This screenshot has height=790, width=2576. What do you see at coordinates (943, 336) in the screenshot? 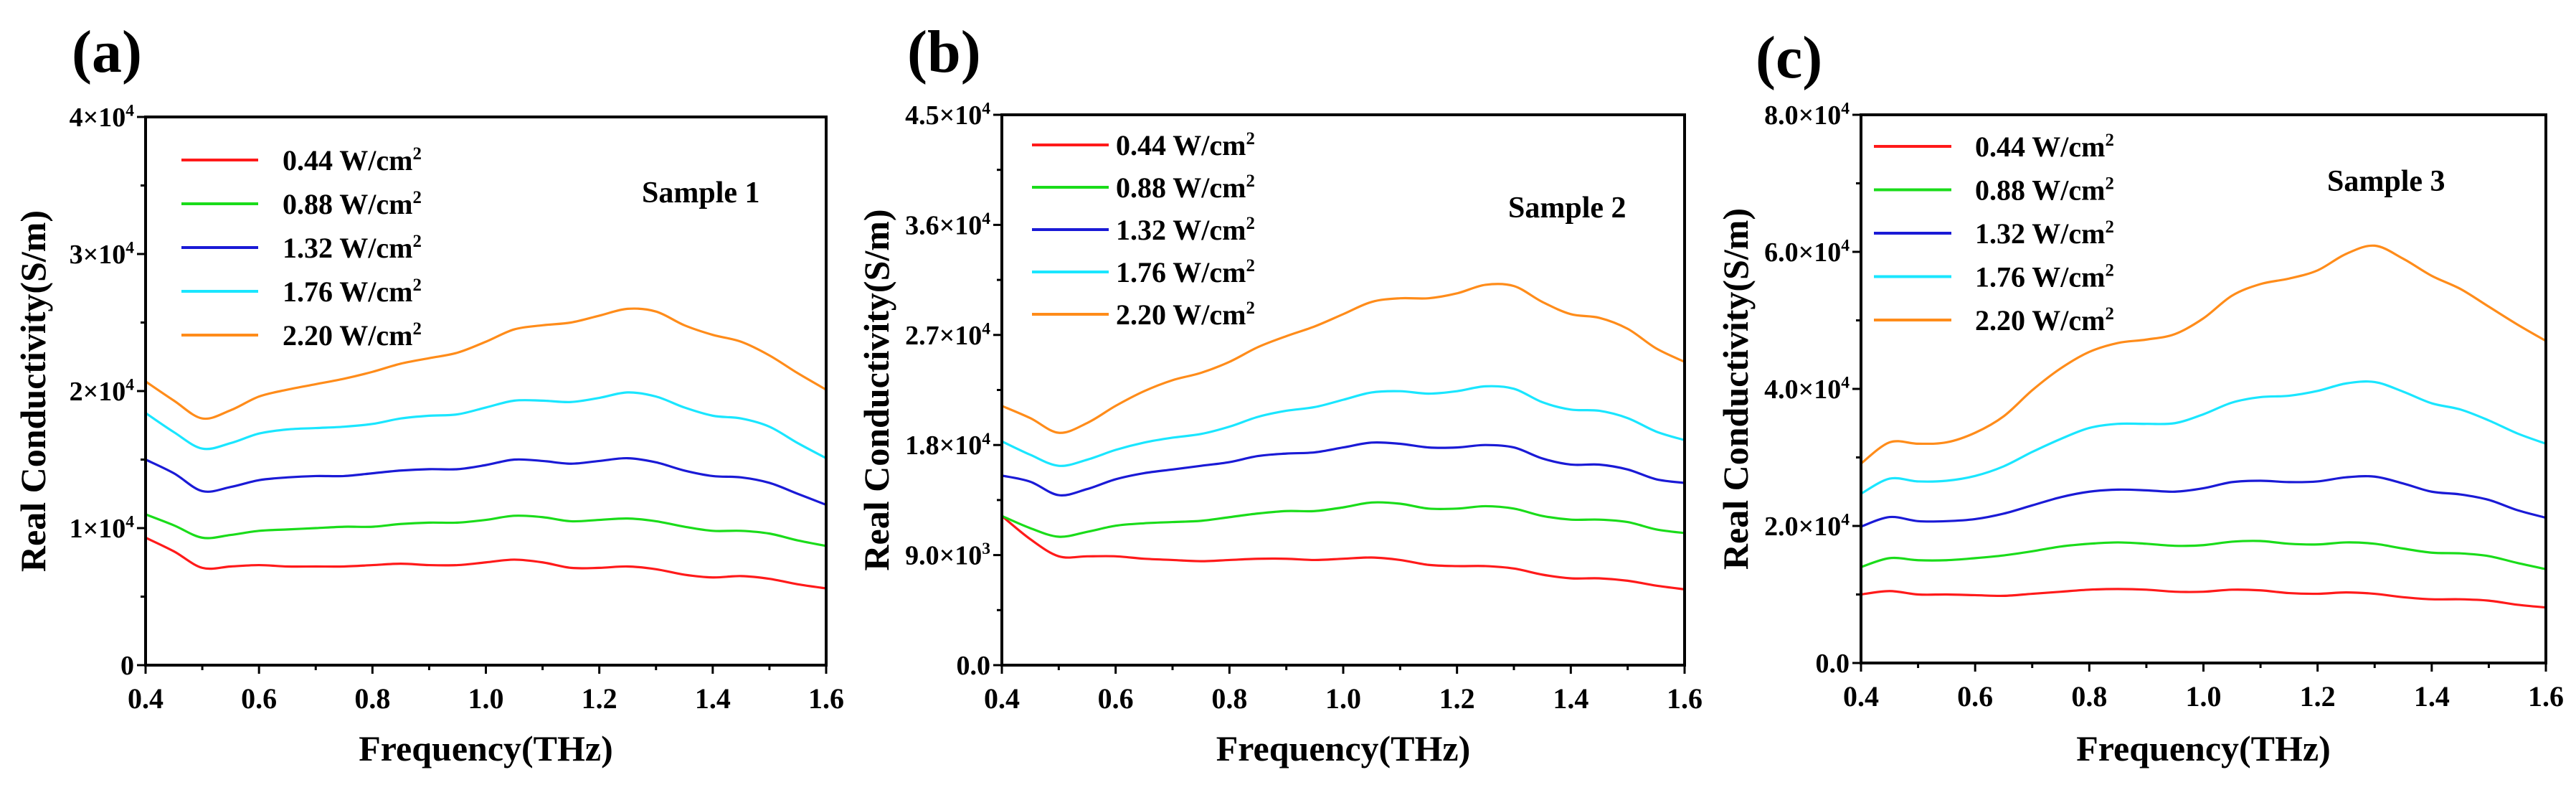
I see `y-tick-label-text: 2.7×10` at bounding box center [943, 336].